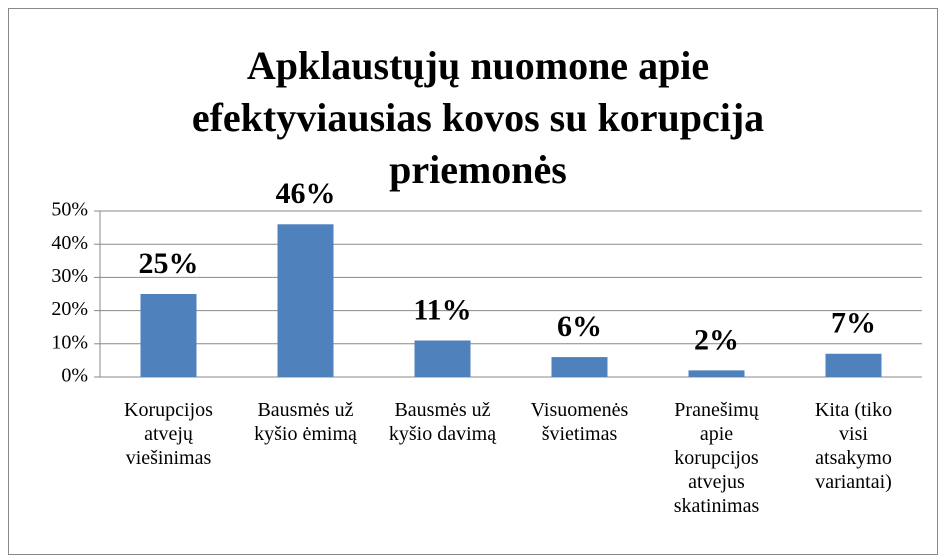 This screenshot has width=939, height=556. What do you see at coordinates (69, 276) in the screenshot?
I see `y-tick-label: 30%` at bounding box center [69, 276].